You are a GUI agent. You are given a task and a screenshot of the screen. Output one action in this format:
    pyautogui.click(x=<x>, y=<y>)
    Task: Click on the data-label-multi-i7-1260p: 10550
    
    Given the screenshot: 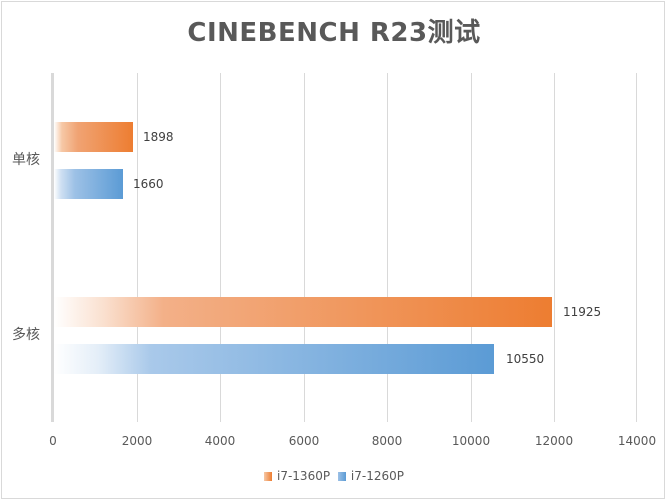 What is the action you would take?
    pyautogui.click(x=525, y=359)
    